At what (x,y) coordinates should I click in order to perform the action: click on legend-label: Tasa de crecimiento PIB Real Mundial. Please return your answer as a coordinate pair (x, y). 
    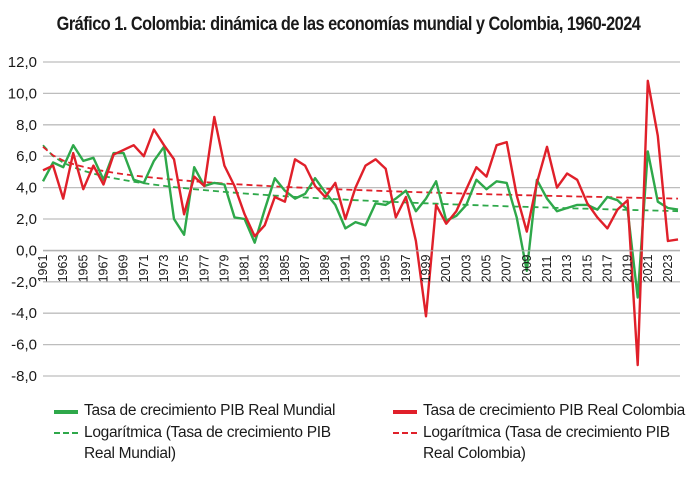
    Looking at the image, I should click on (210, 410).